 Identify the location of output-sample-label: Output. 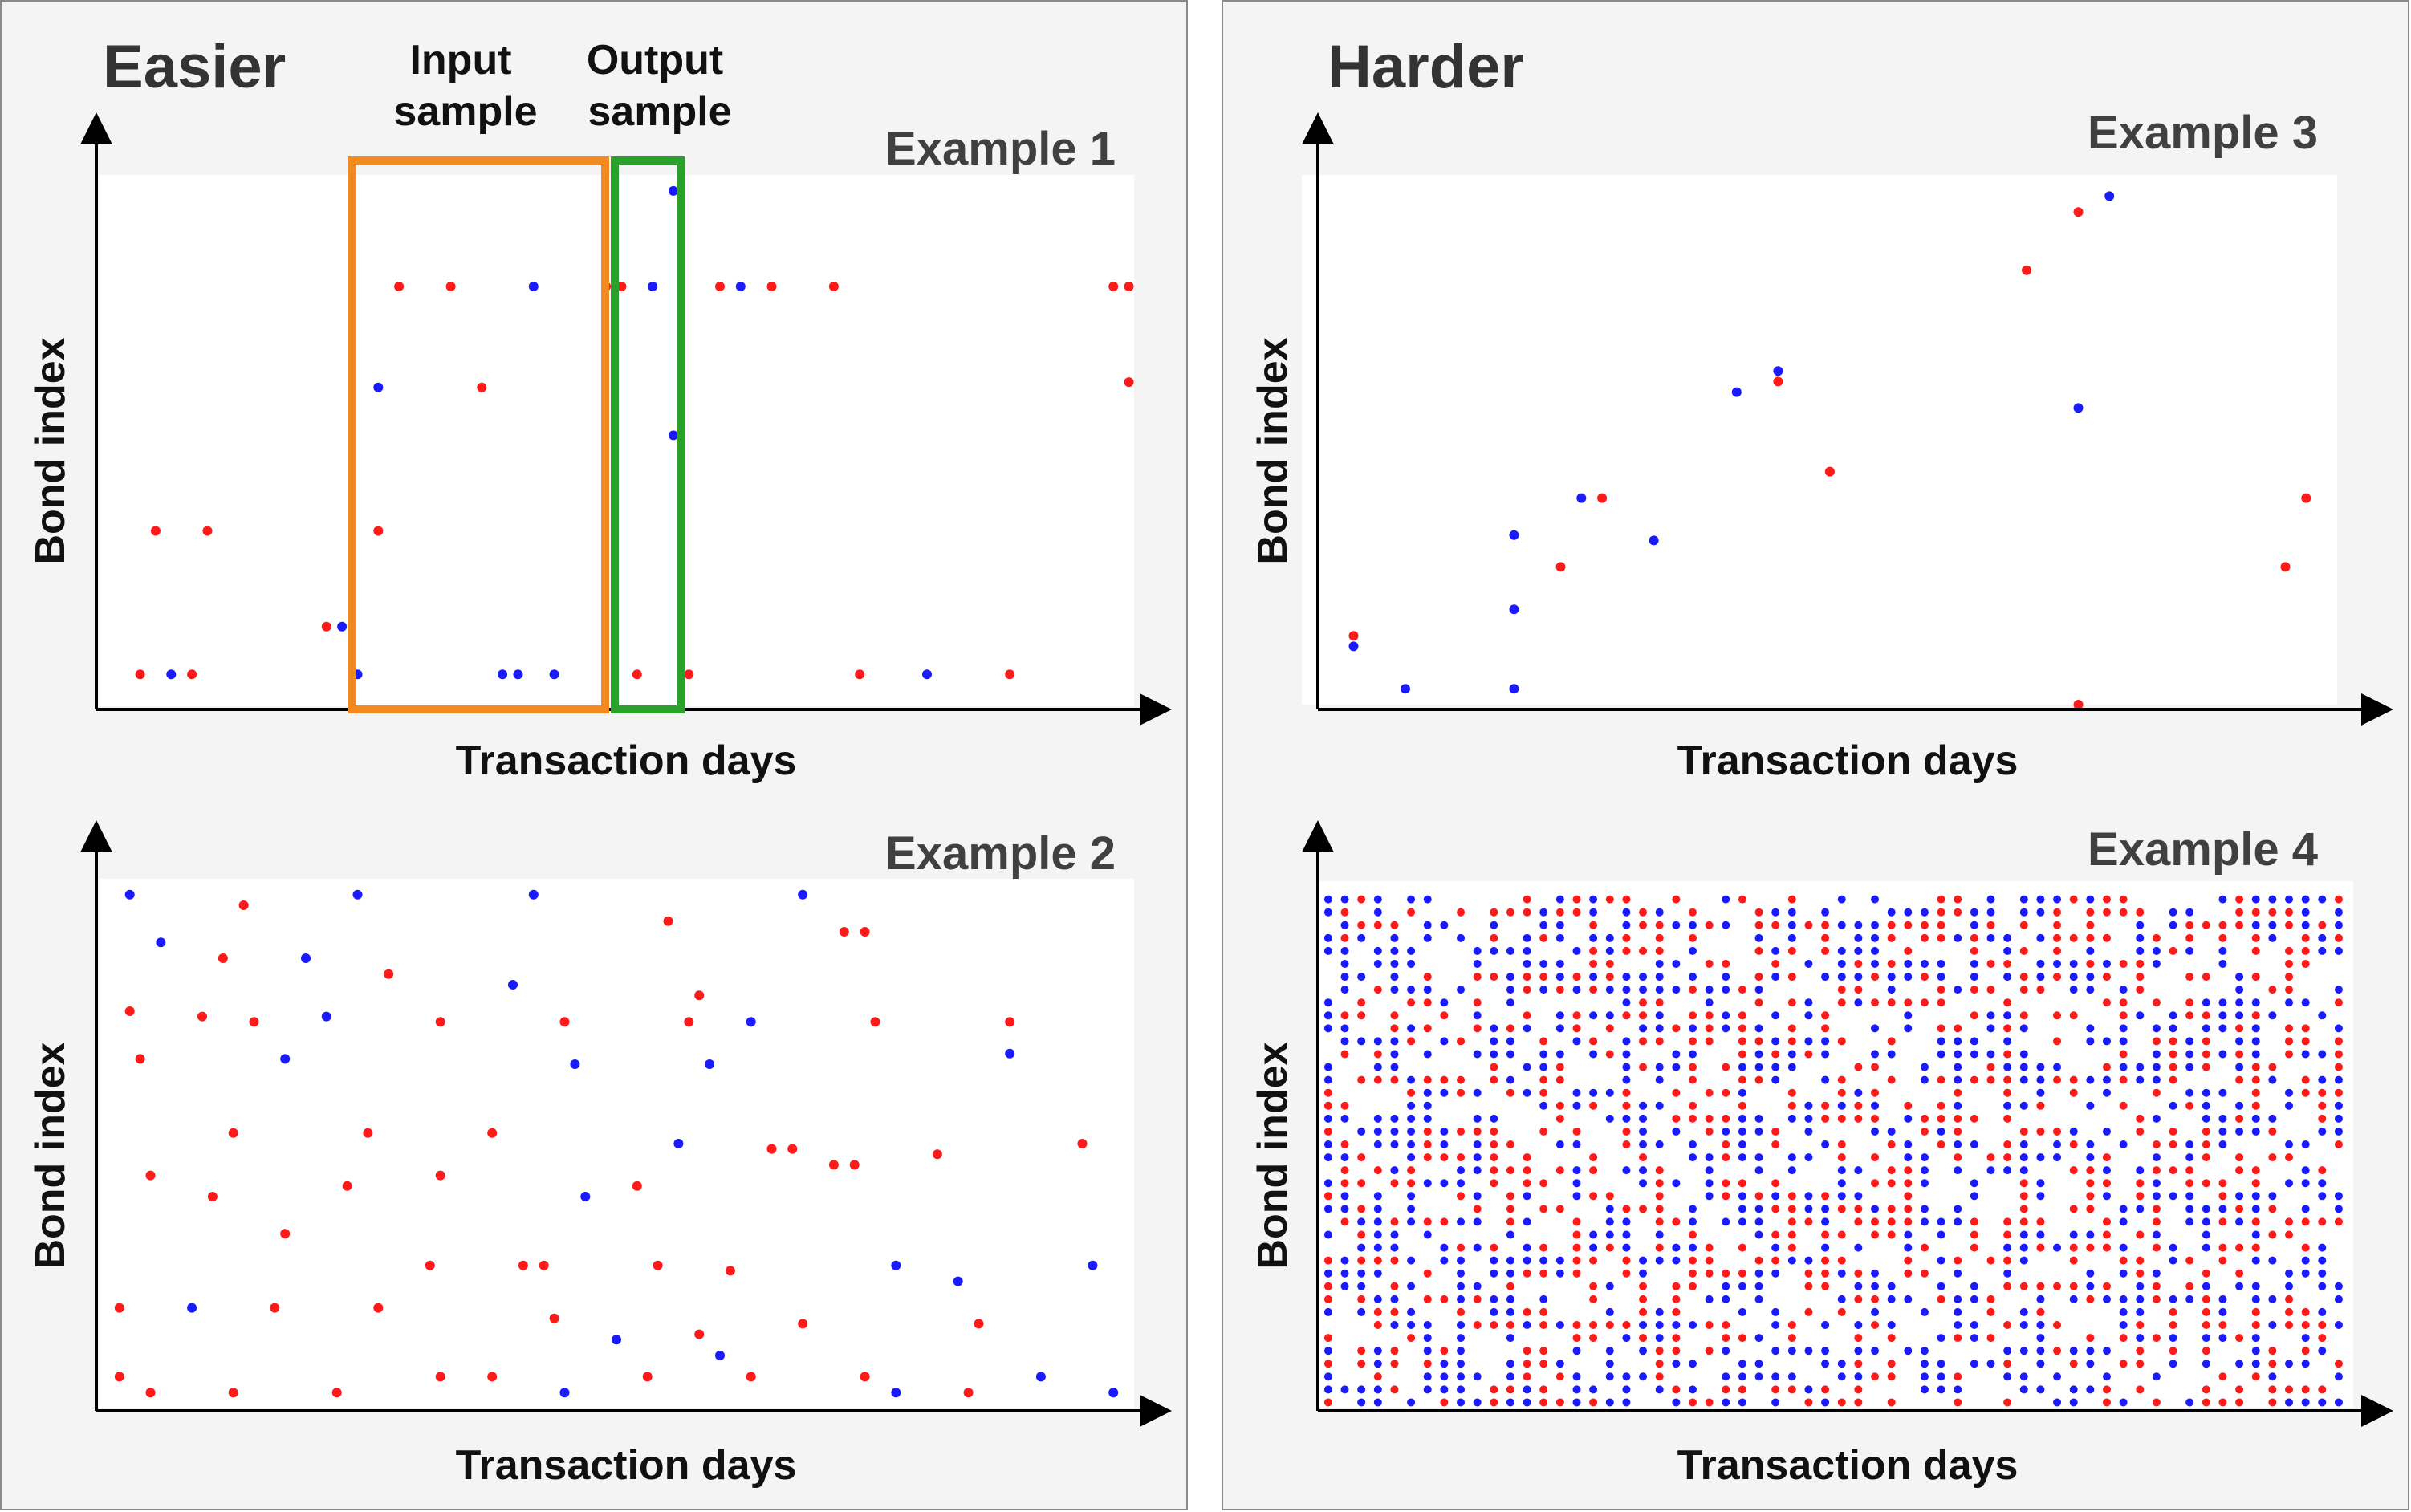
(655, 60).